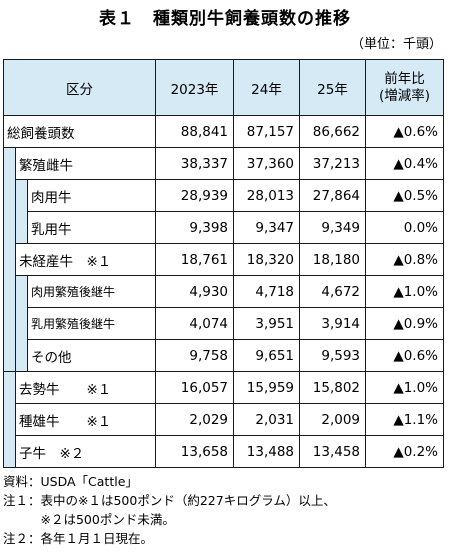 The width and height of the screenshot is (450, 554). What do you see at coordinates (333, 387) in the screenshot?
I see `cell-25: 15,802` at bounding box center [333, 387].